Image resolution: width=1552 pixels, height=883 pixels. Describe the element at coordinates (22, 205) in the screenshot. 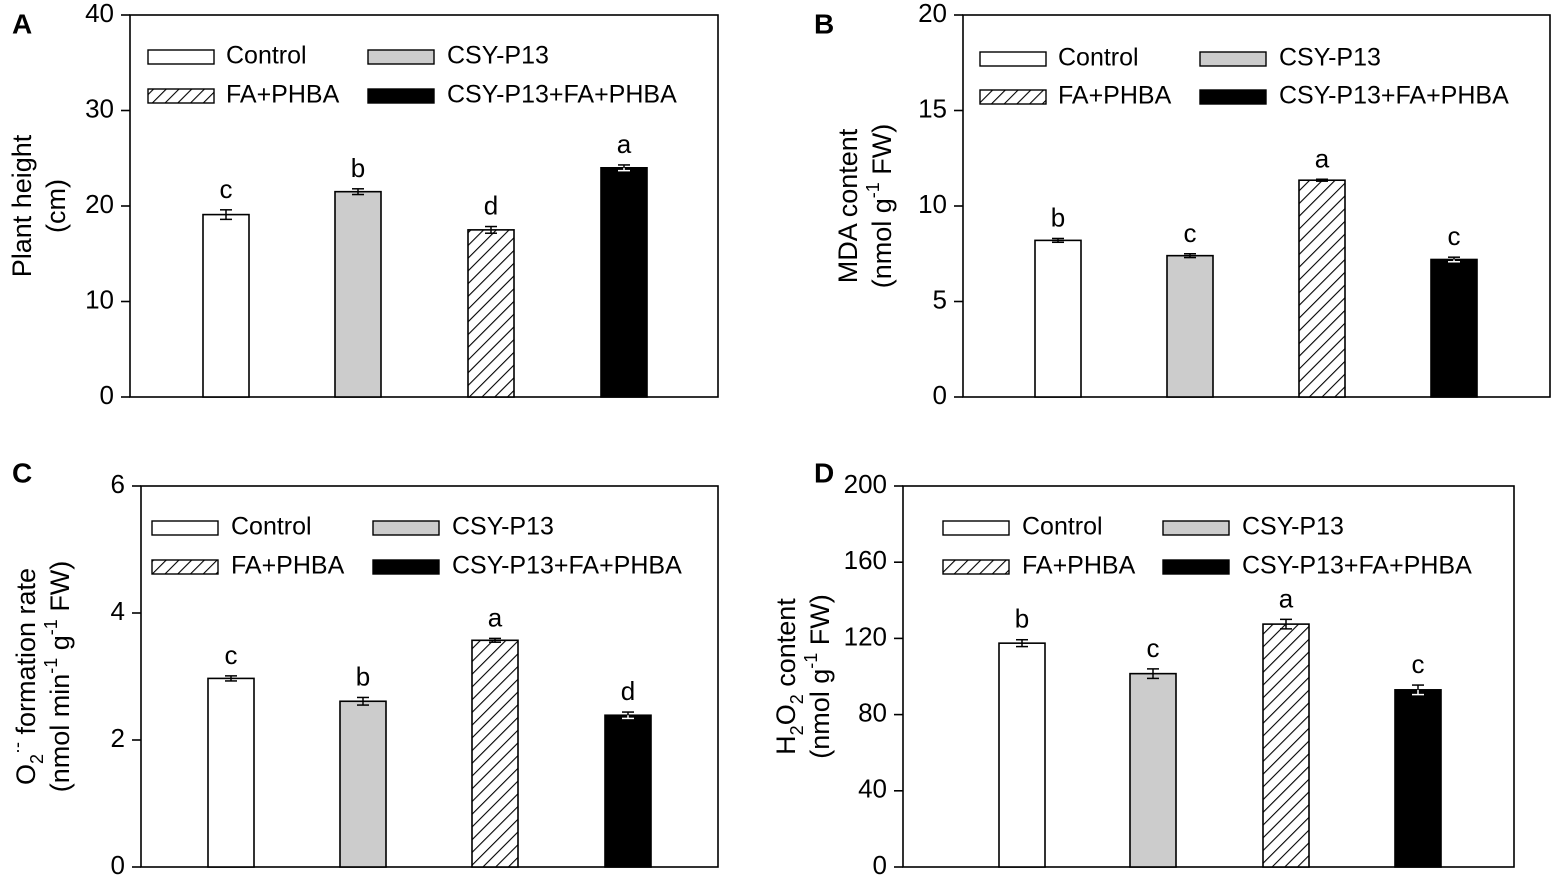

I see `y-axis-title: Plant height` at that location.